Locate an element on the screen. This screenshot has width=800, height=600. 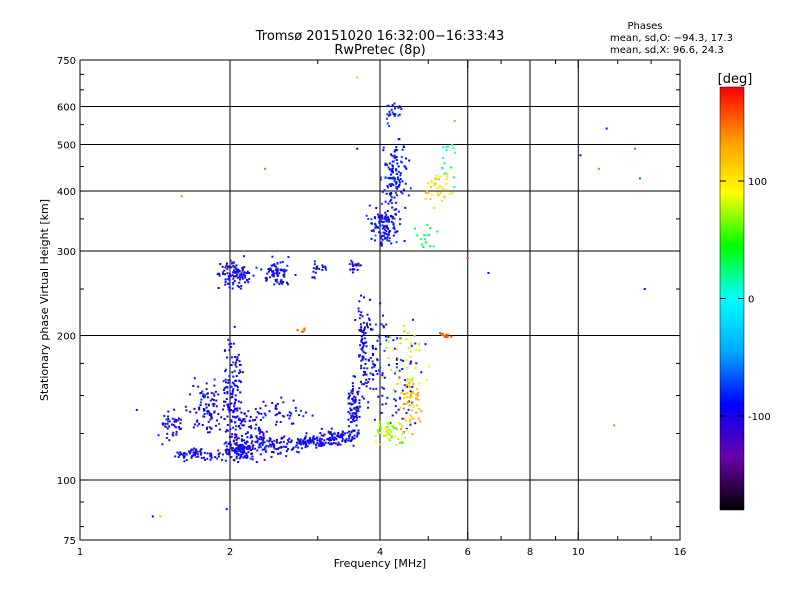
y-tick-label: 400 is located at coordinates (66, 192).